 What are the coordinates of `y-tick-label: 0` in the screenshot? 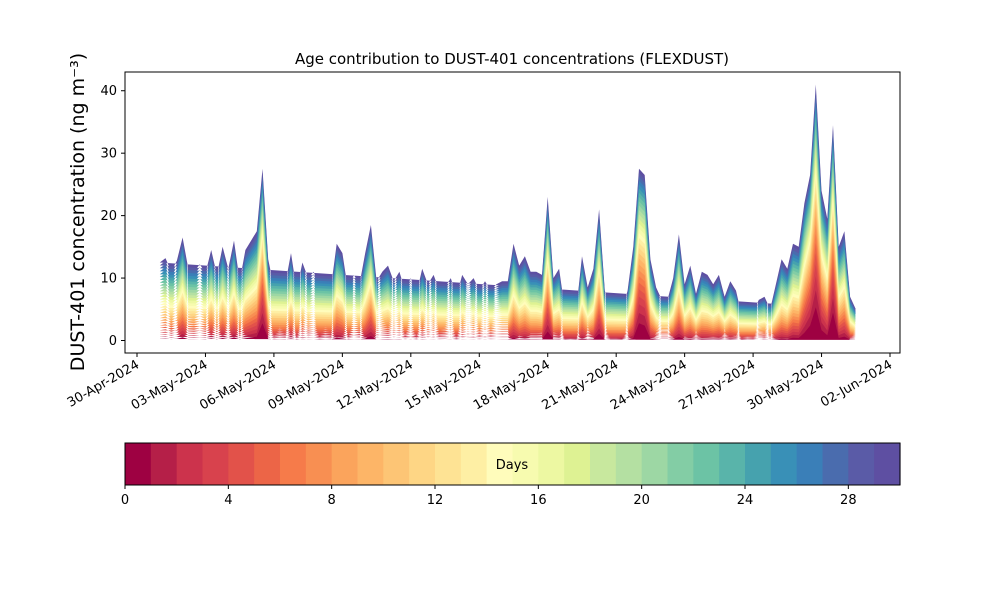 It's located at (113, 341).